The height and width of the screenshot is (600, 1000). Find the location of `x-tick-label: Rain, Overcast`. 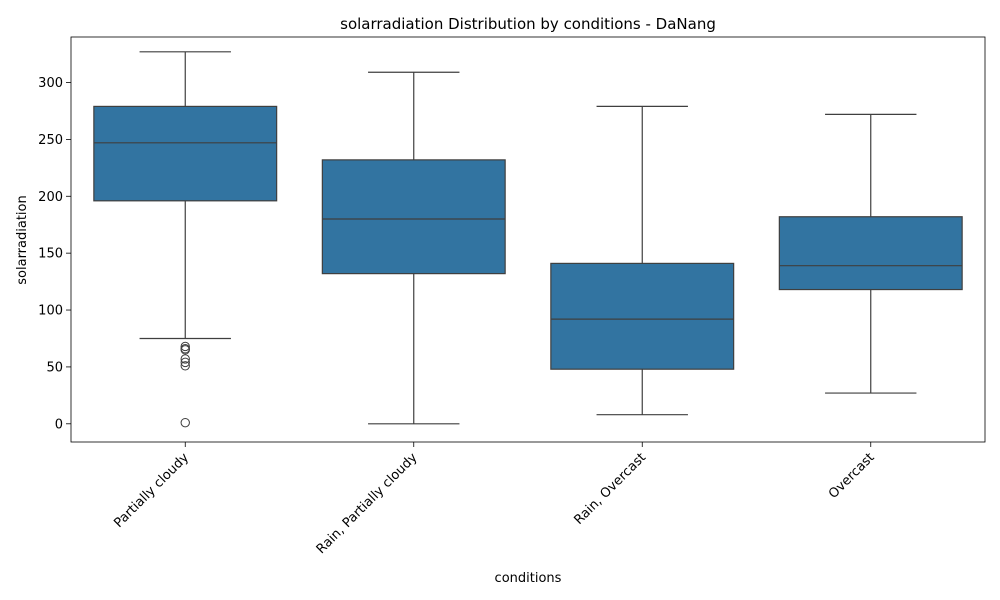

x-tick-label: Rain, Overcast is located at coordinates (610, 489).